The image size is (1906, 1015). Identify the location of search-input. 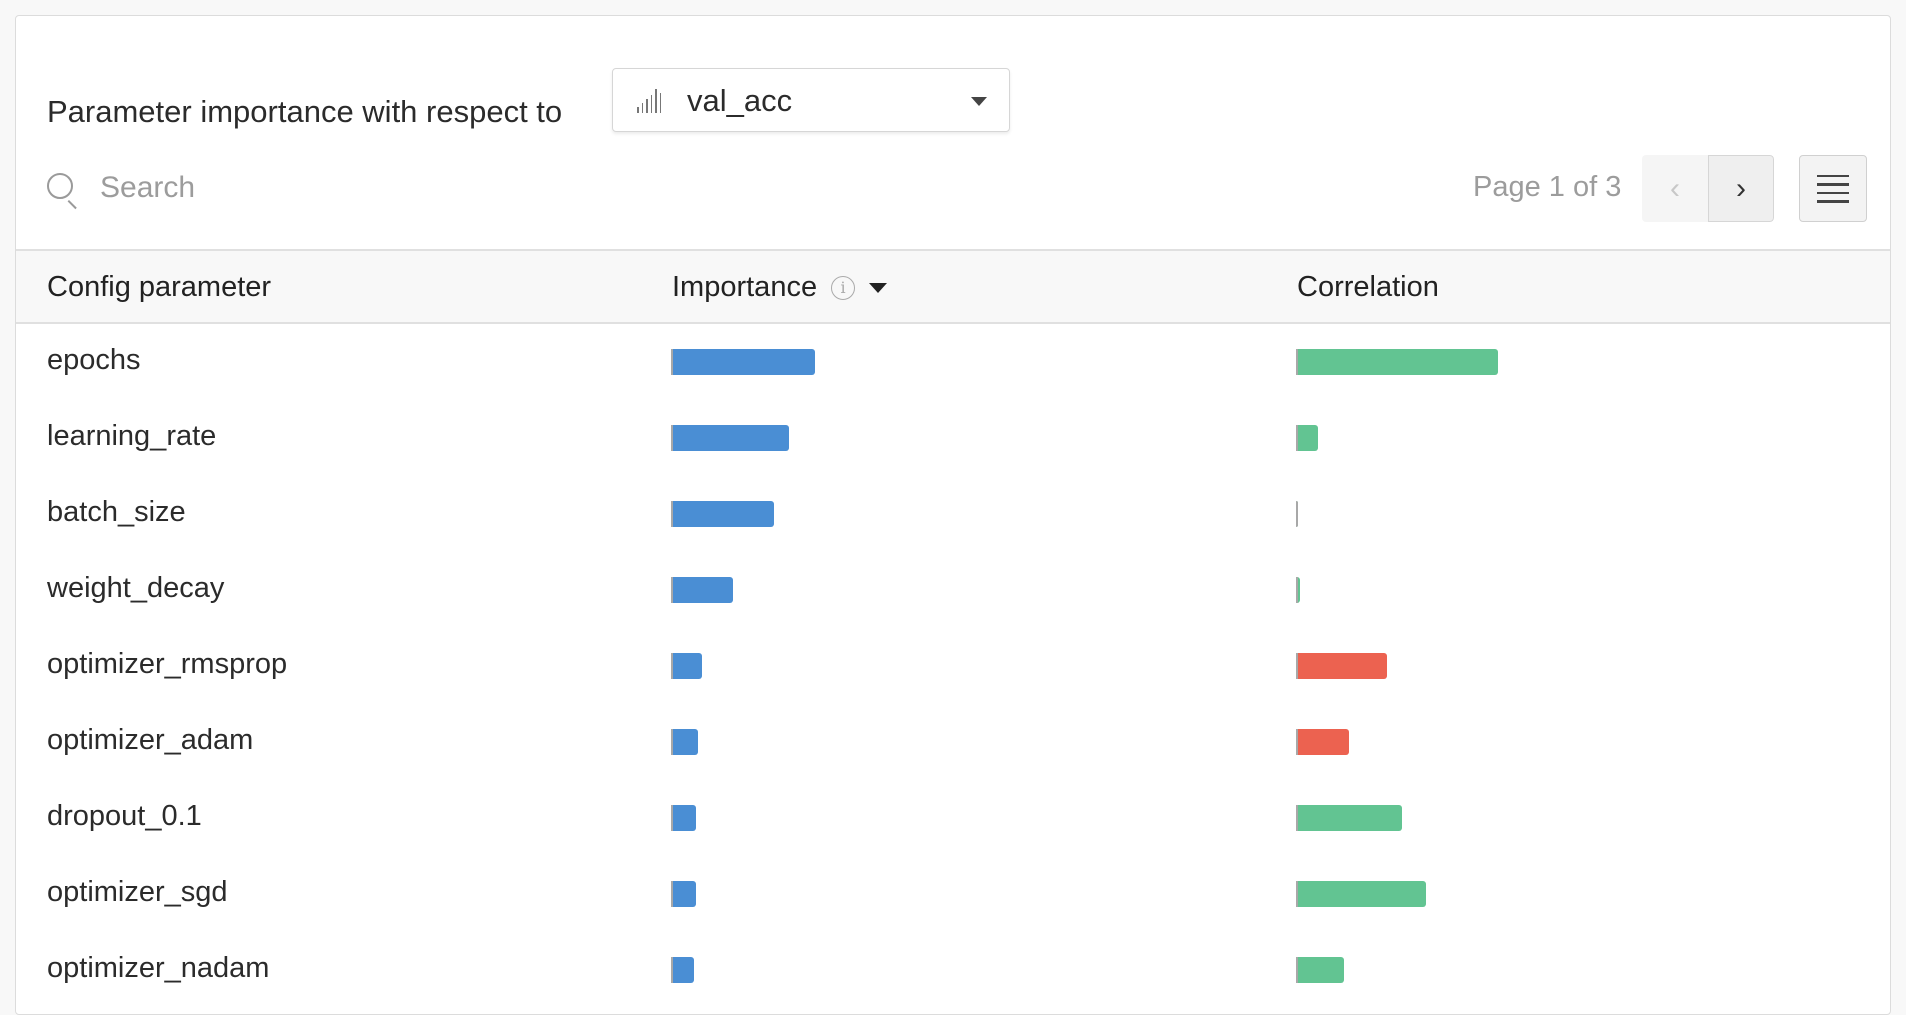
(400, 188).